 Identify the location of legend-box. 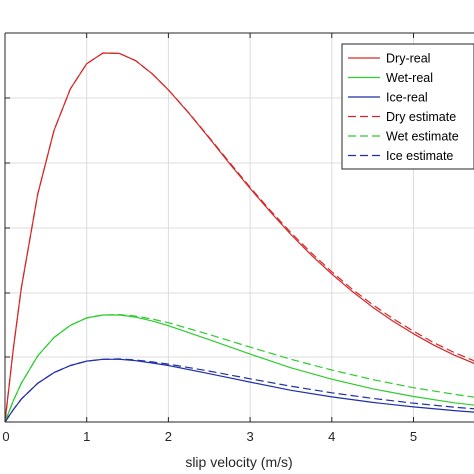
(407, 106).